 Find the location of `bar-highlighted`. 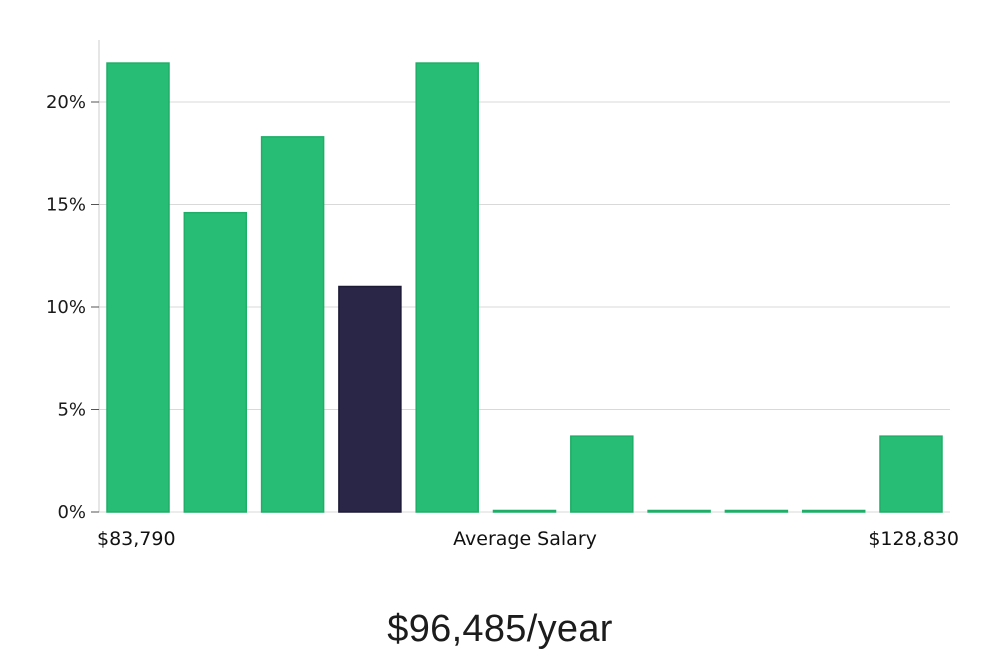

bar-highlighted is located at coordinates (370, 399).